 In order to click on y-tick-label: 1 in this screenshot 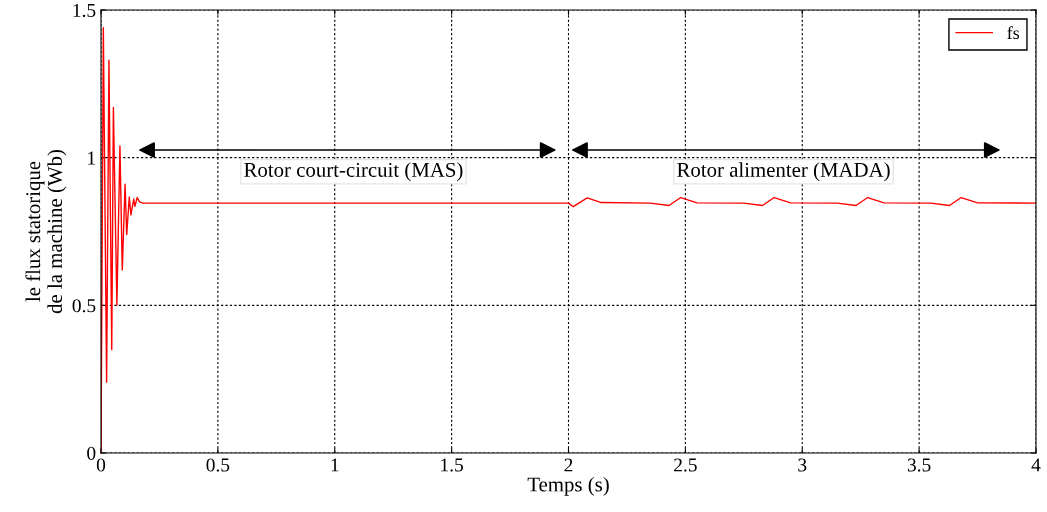, I will do `click(91, 158)`.